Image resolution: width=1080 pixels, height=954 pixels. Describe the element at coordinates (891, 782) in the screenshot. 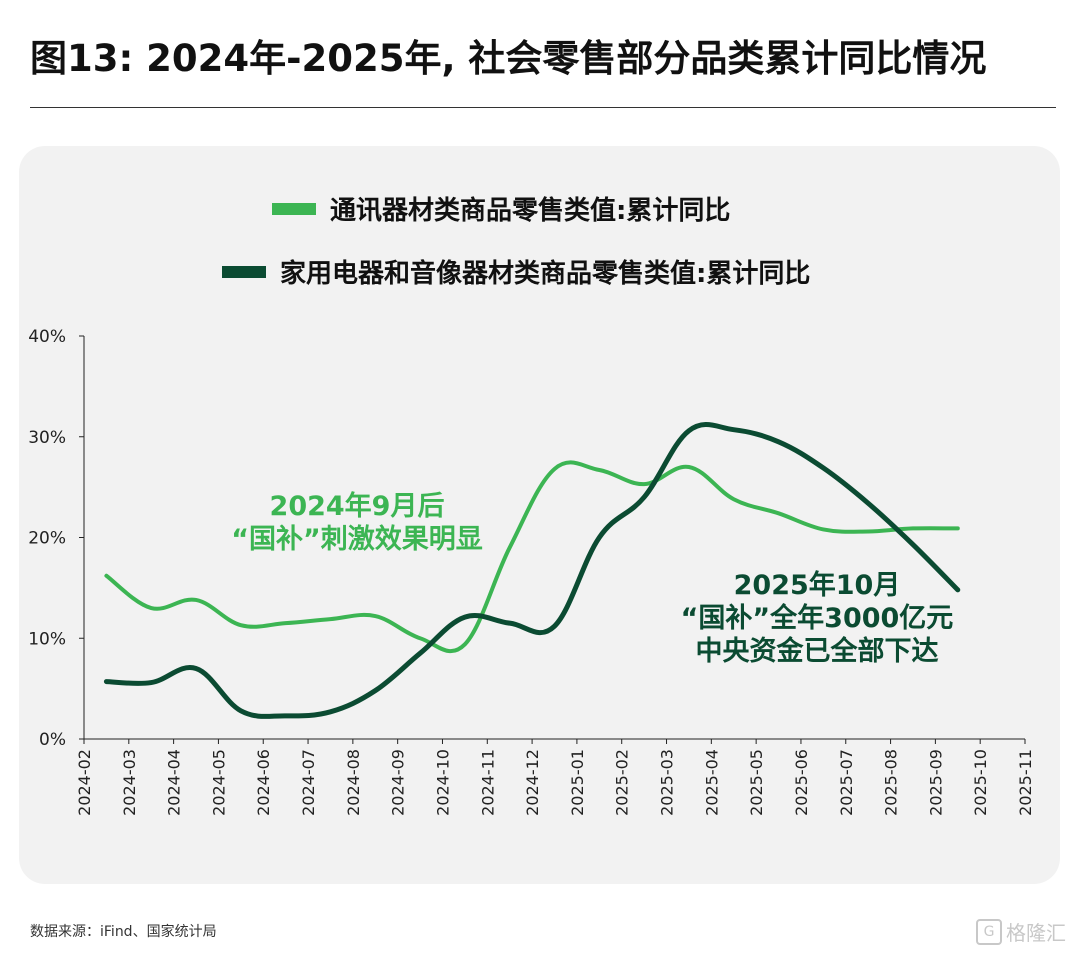

I see `x-tick-label: 2025-08` at that location.